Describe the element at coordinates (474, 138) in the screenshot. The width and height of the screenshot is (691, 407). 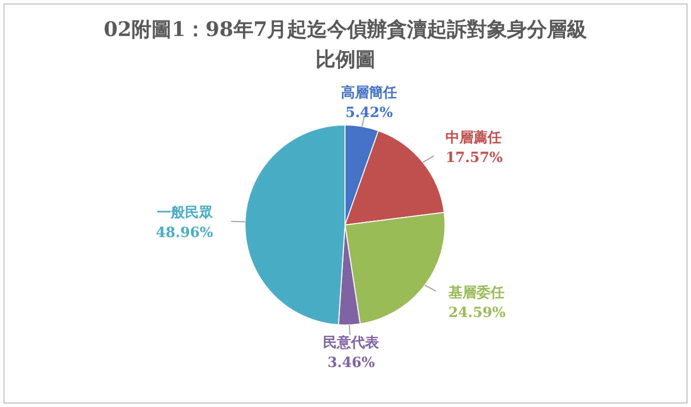
I see `slice-label: 中層薦任` at that location.